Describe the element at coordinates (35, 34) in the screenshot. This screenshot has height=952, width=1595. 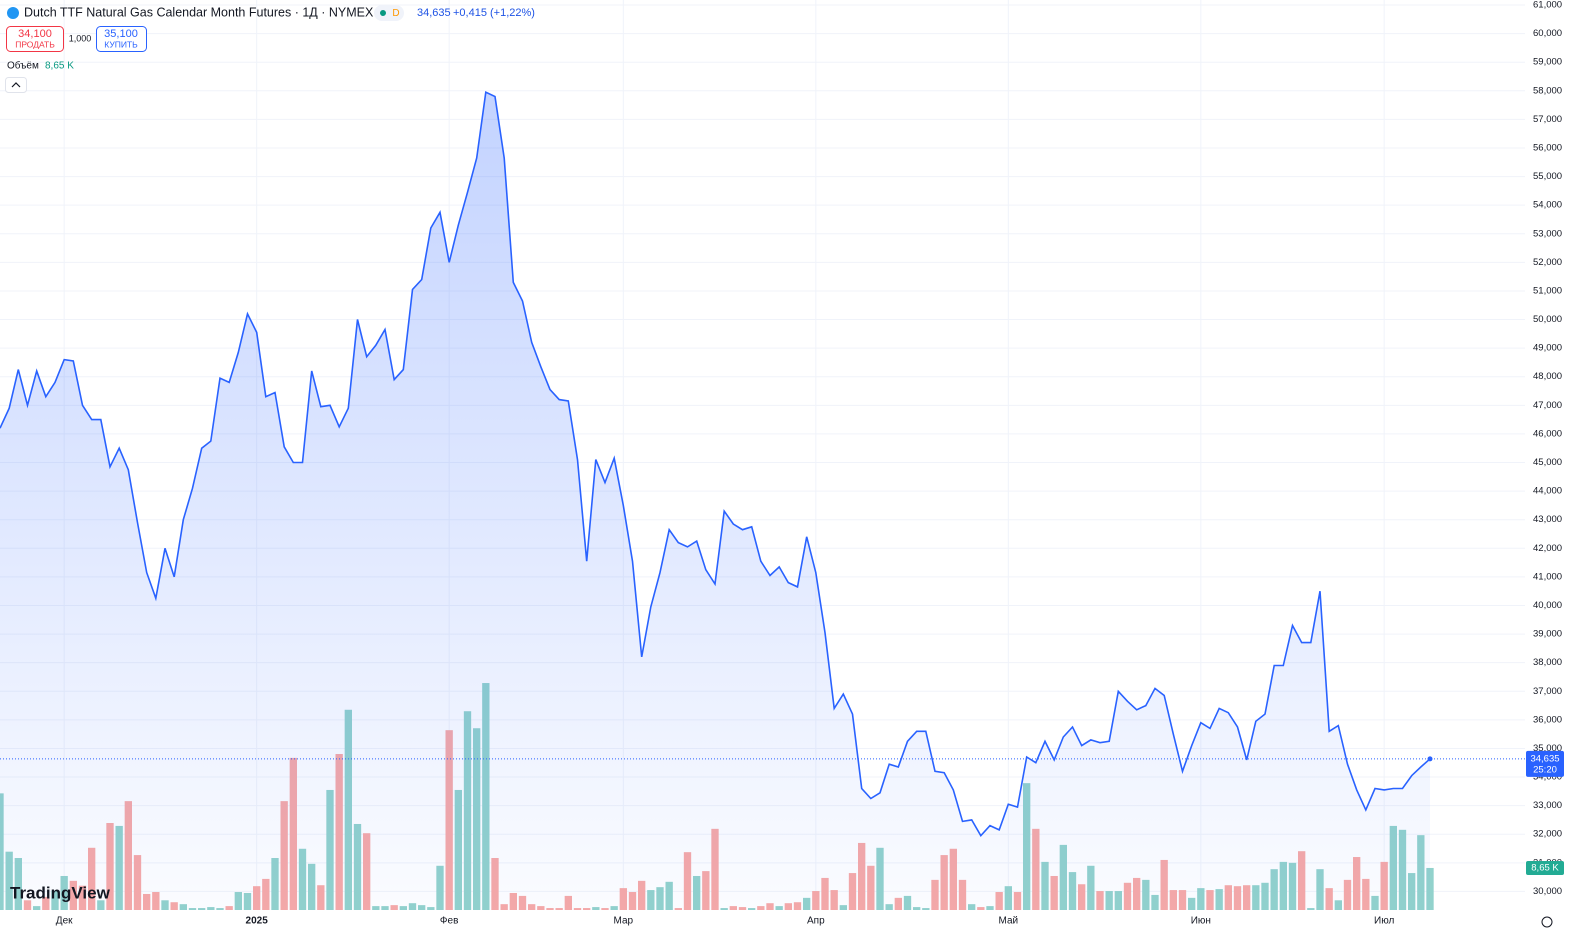
I see `sell-price: 34,100` at that location.